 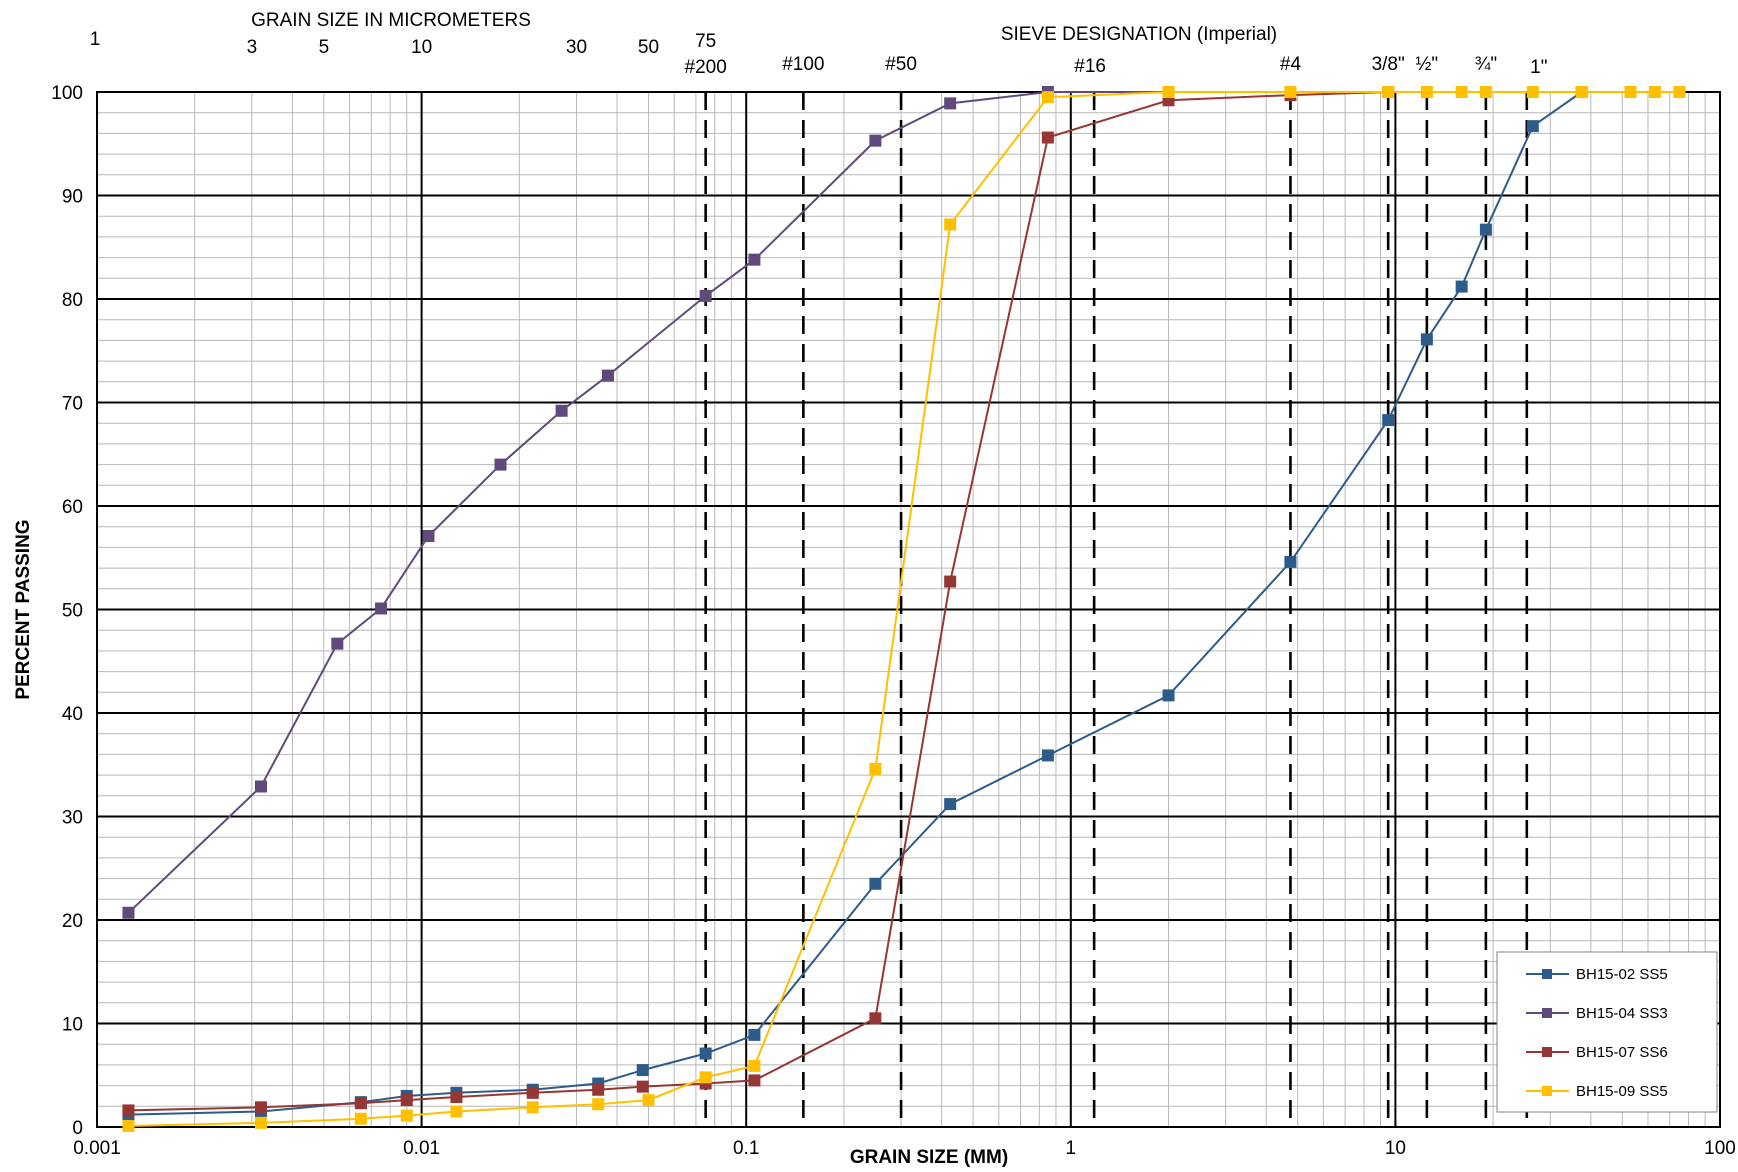 I want to click on legend-item: BH15-09 SS5, so click(x=1597, y=1091).